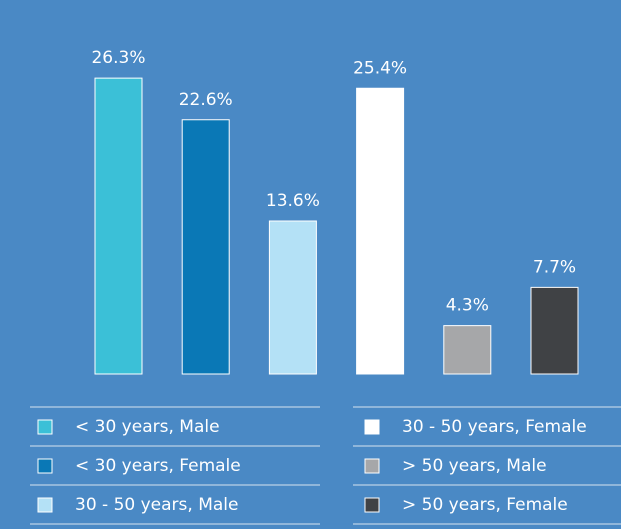 The image size is (621, 529). What do you see at coordinates (293, 201) in the screenshot?
I see `value-label: 13.6%` at bounding box center [293, 201].